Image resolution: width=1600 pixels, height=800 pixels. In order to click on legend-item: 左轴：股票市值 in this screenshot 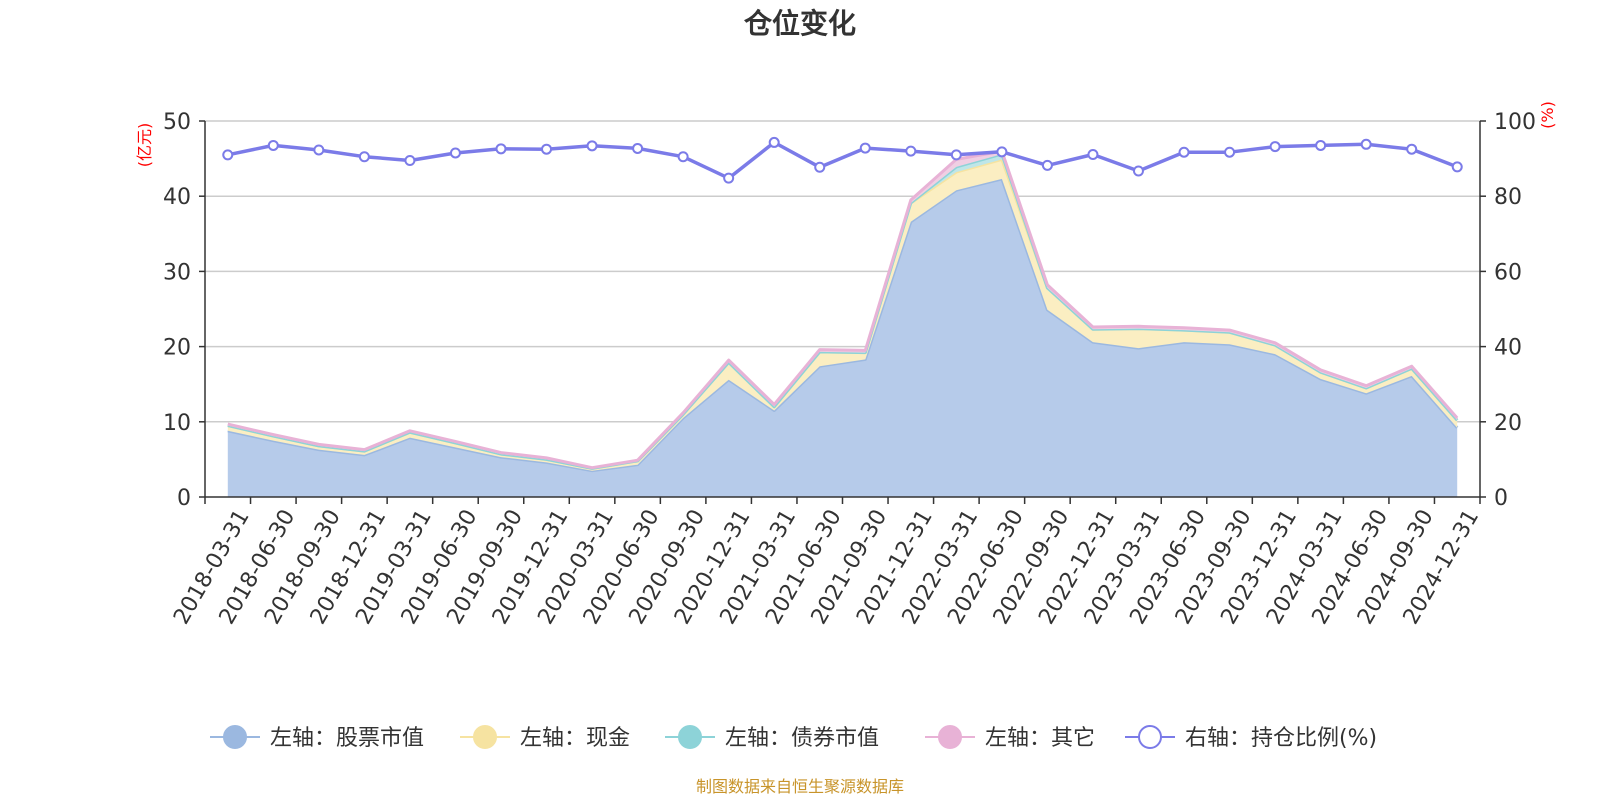, I will do `click(317, 738)`.